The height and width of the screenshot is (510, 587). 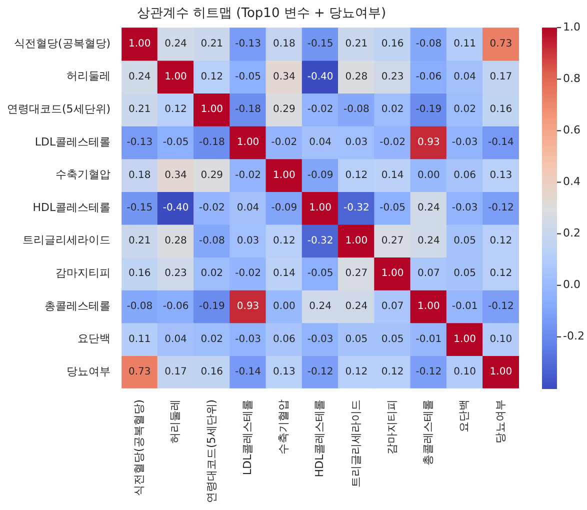 What do you see at coordinates (83, 273) in the screenshot?
I see `y-tick-label: 감마지티피` at bounding box center [83, 273].